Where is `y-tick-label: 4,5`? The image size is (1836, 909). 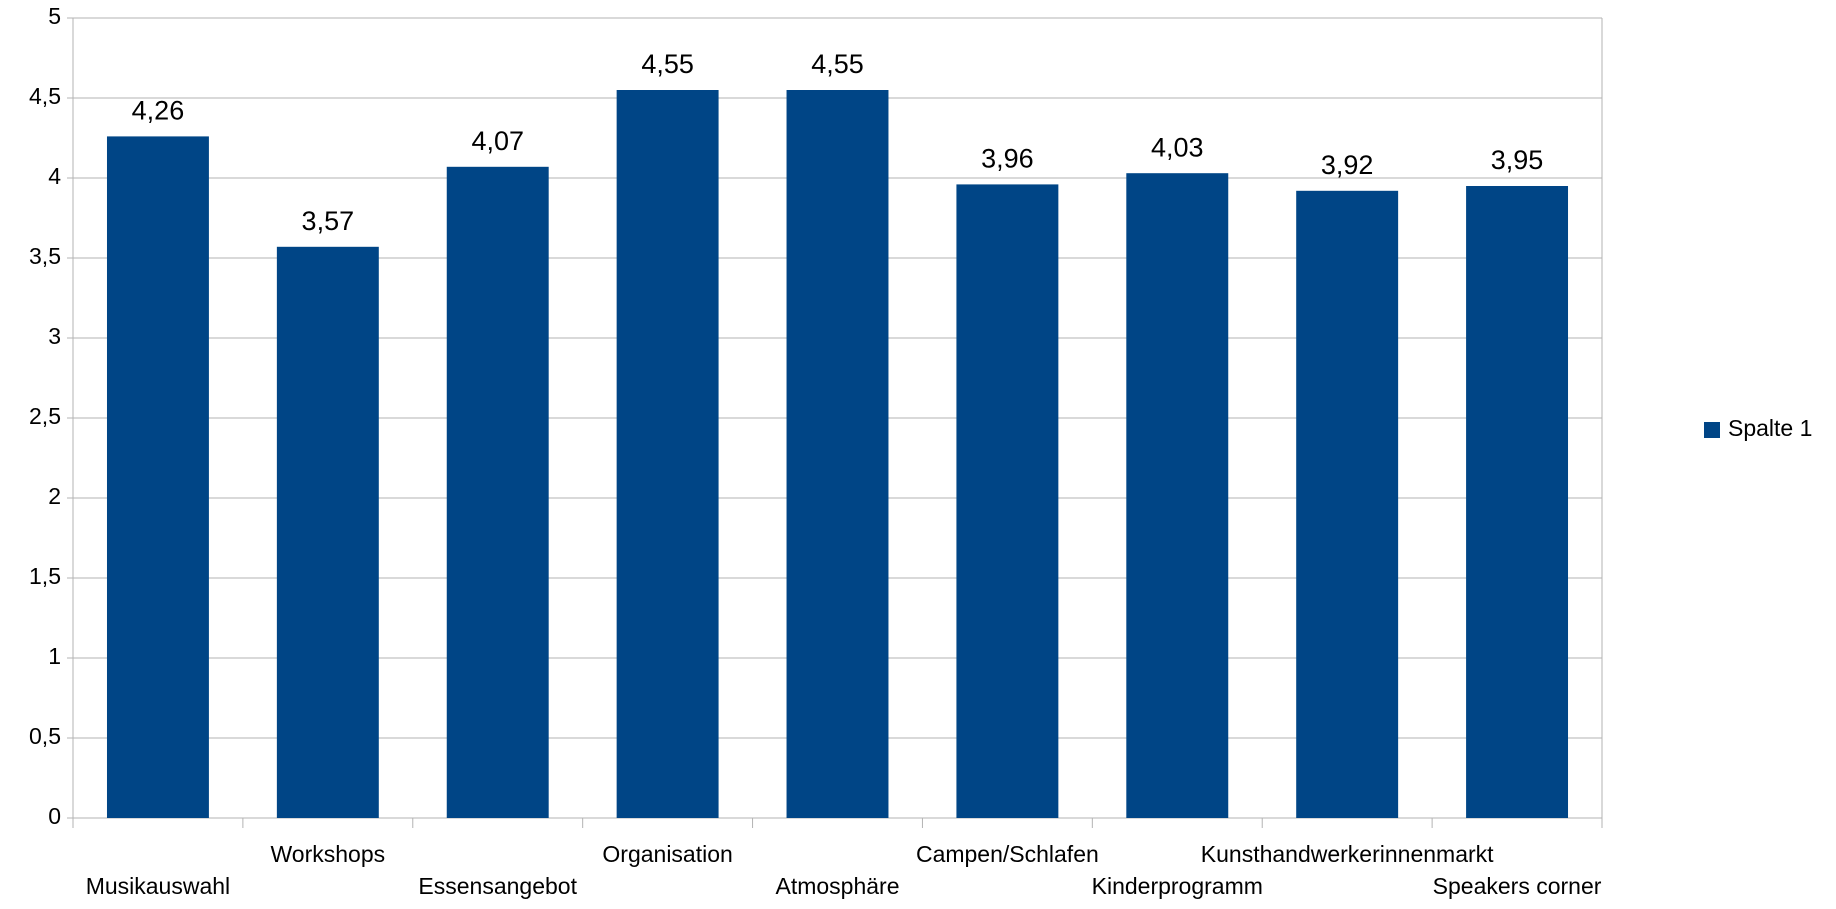 y-tick-label: 4,5 is located at coordinates (45, 96).